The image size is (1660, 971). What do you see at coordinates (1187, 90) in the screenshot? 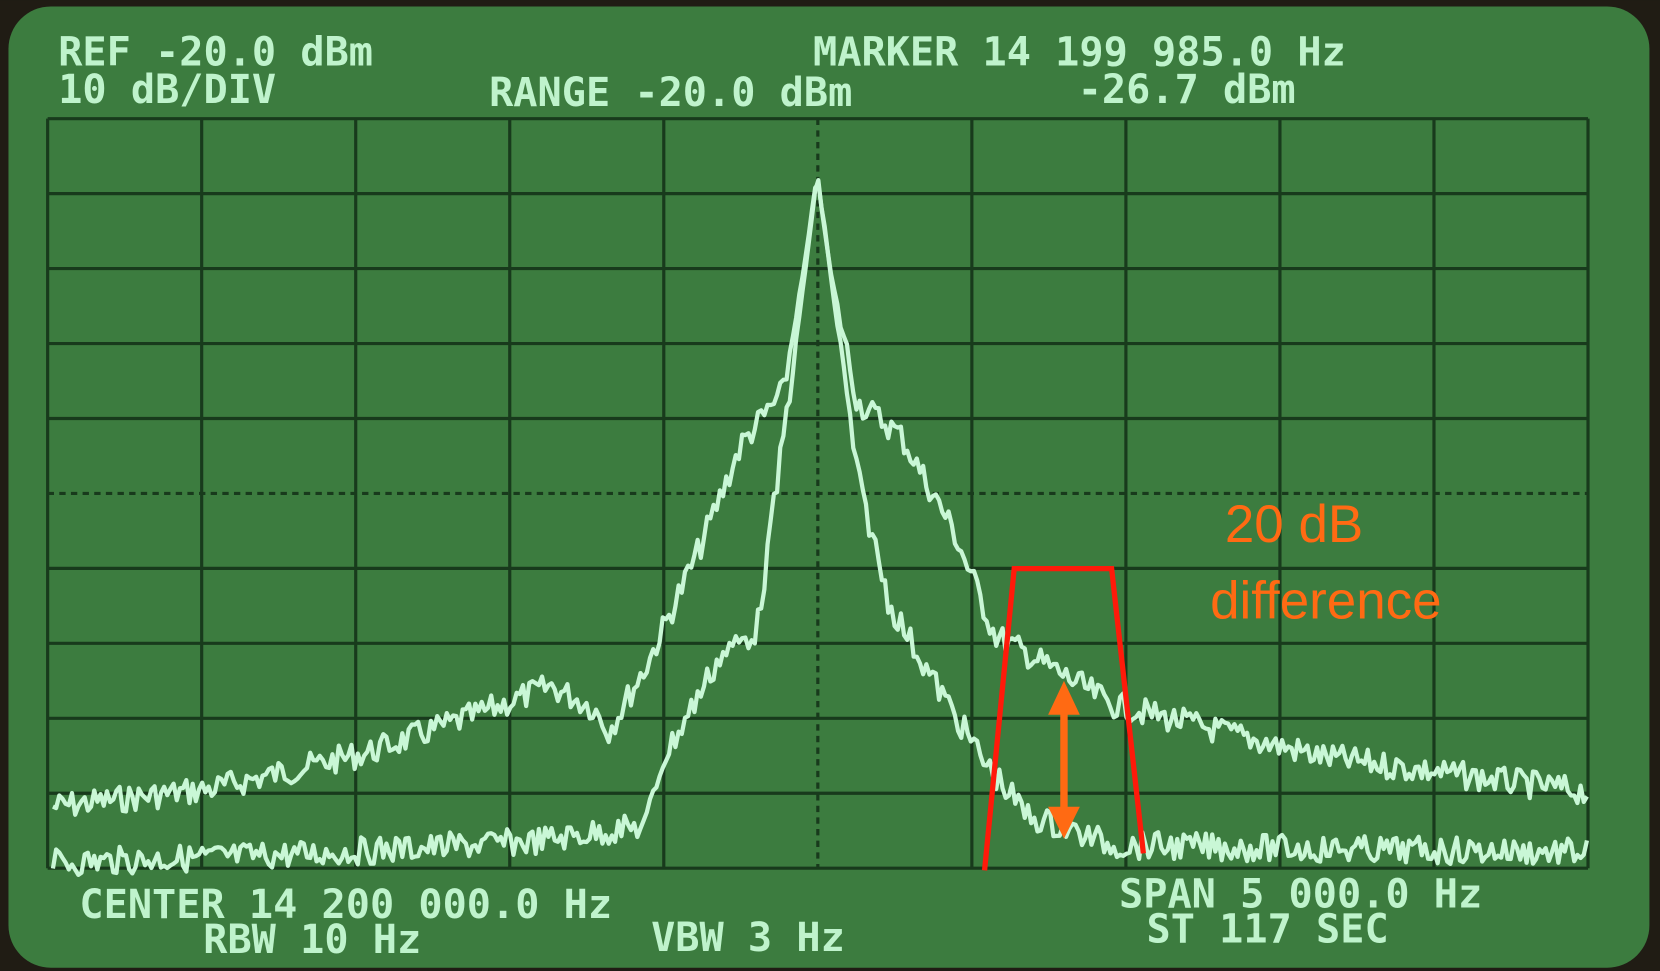
I see `marker-level: -26.7 dBm` at bounding box center [1187, 90].